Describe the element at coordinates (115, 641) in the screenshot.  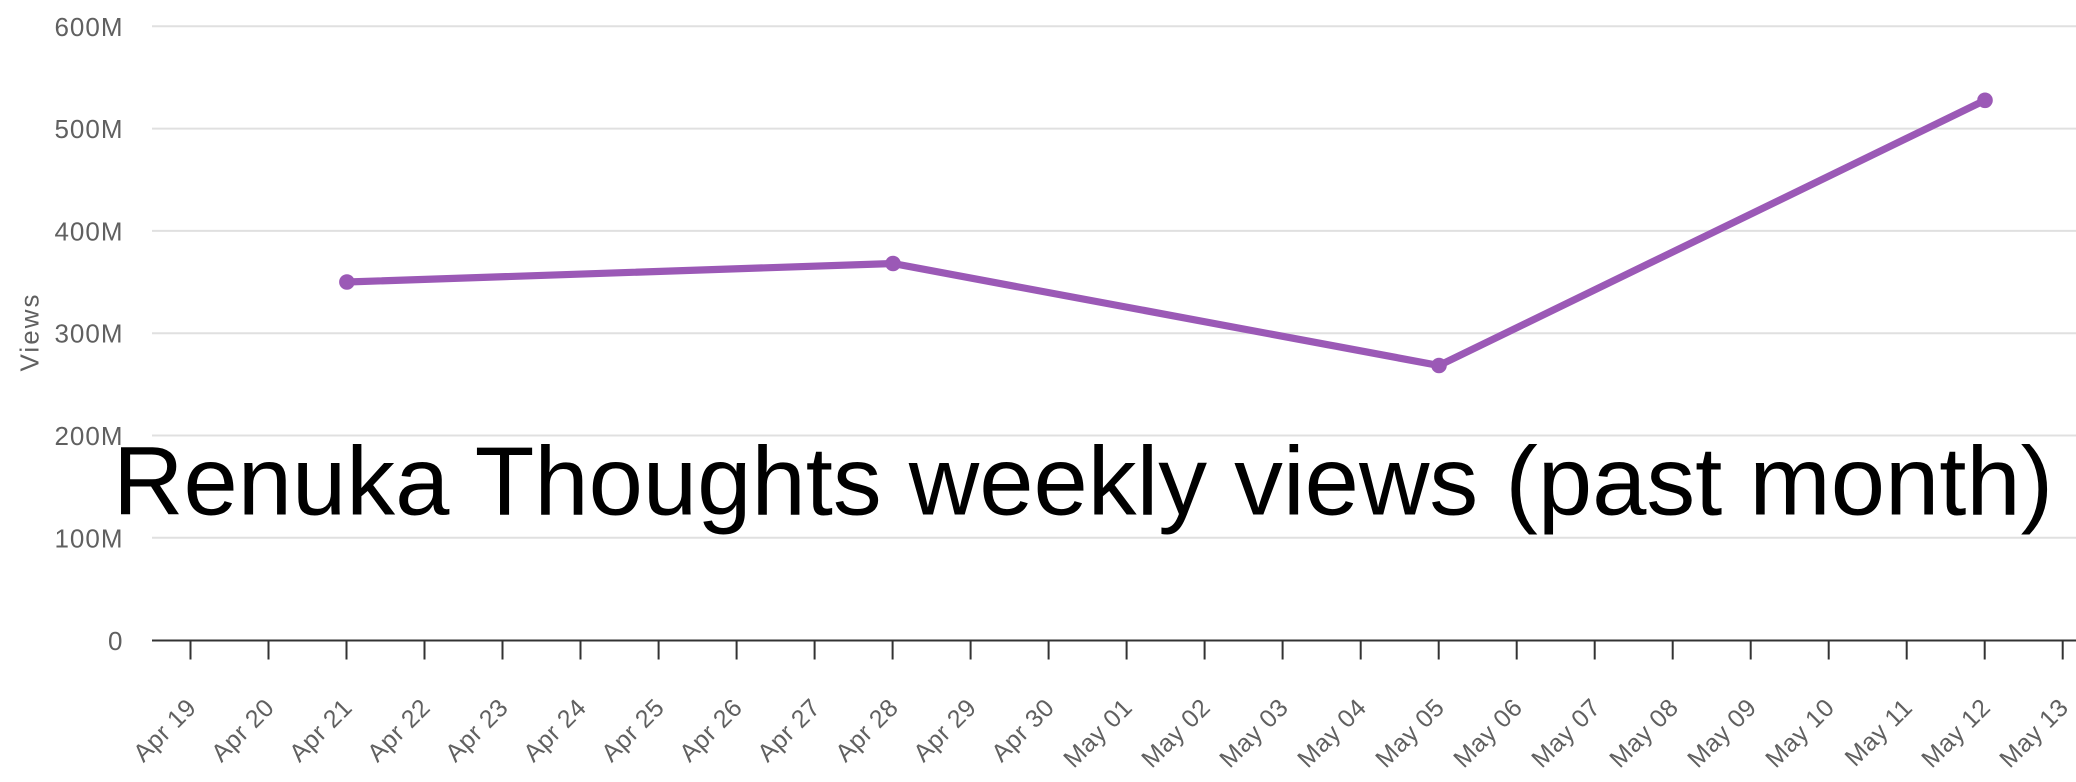
I see `svg-text: 0` at that location.